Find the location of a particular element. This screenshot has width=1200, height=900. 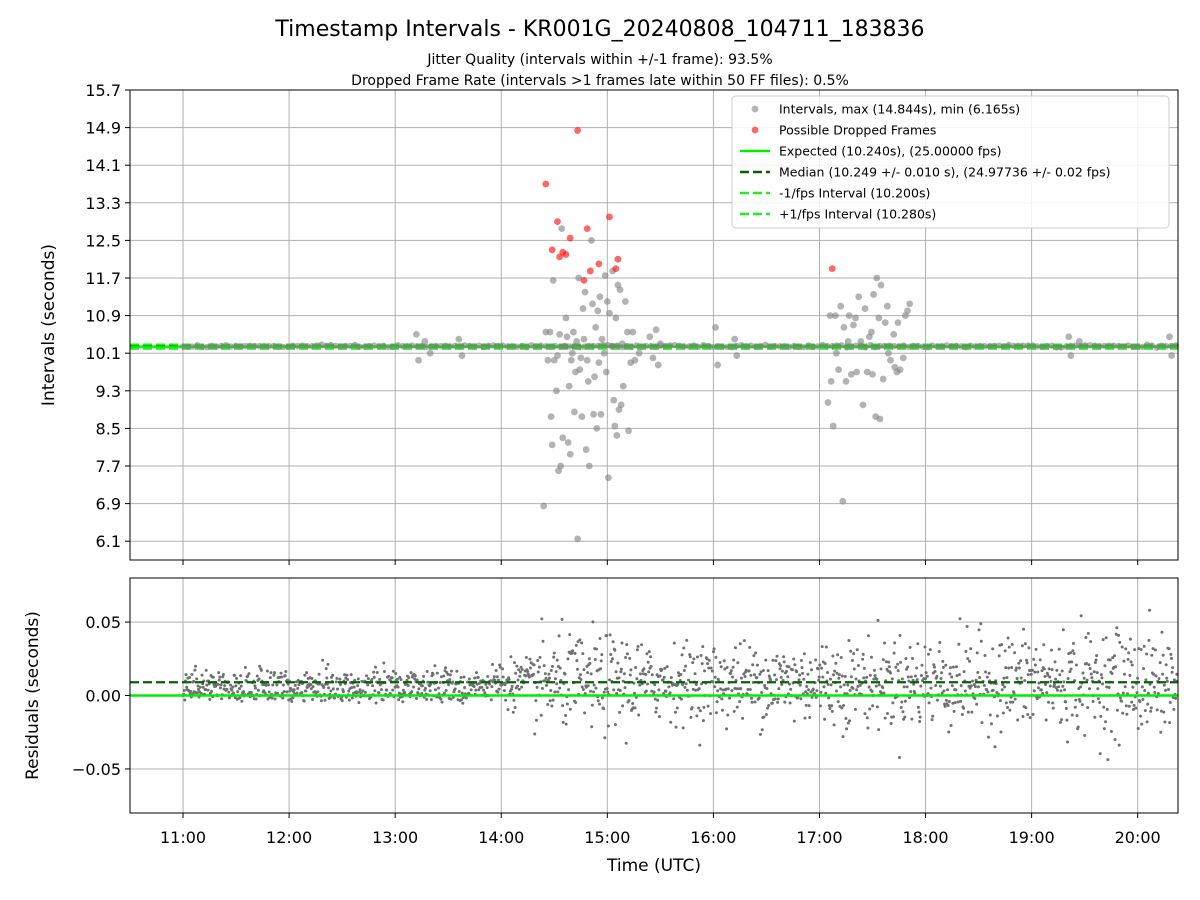

x-tick-label: 13:00 is located at coordinates (395, 837).